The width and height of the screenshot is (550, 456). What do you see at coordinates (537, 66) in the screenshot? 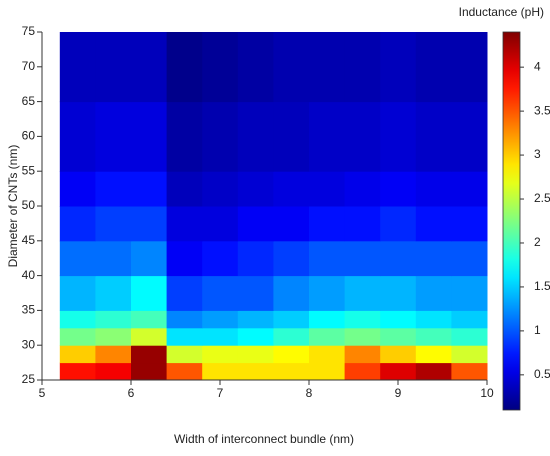
I see `colorbar-tick-label: 4` at bounding box center [537, 66].